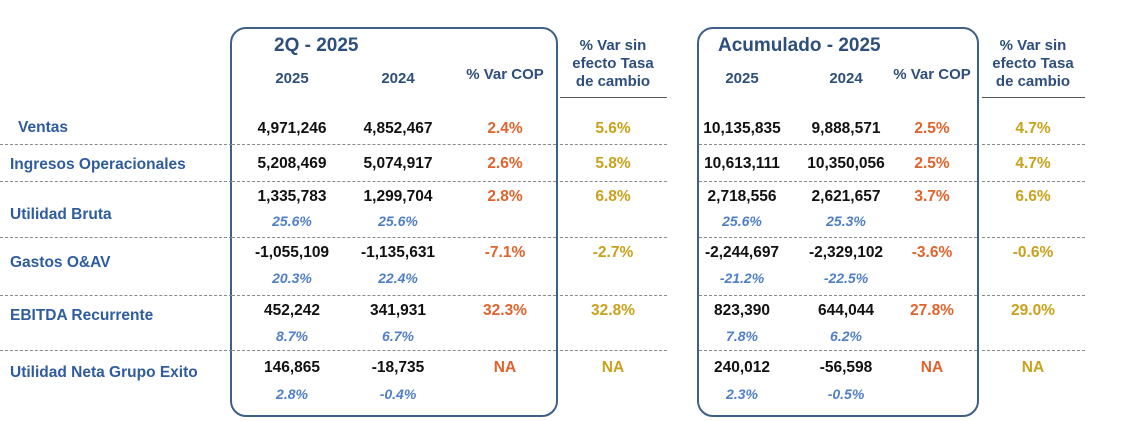  I want to click on value-2025: 2,718,556, so click(742, 196).